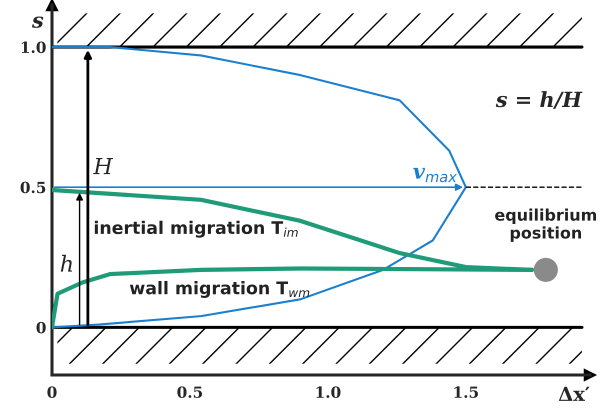  What do you see at coordinates (33, 188) in the screenshot?
I see `y-tick-label: 0.5` at bounding box center [33, 188].